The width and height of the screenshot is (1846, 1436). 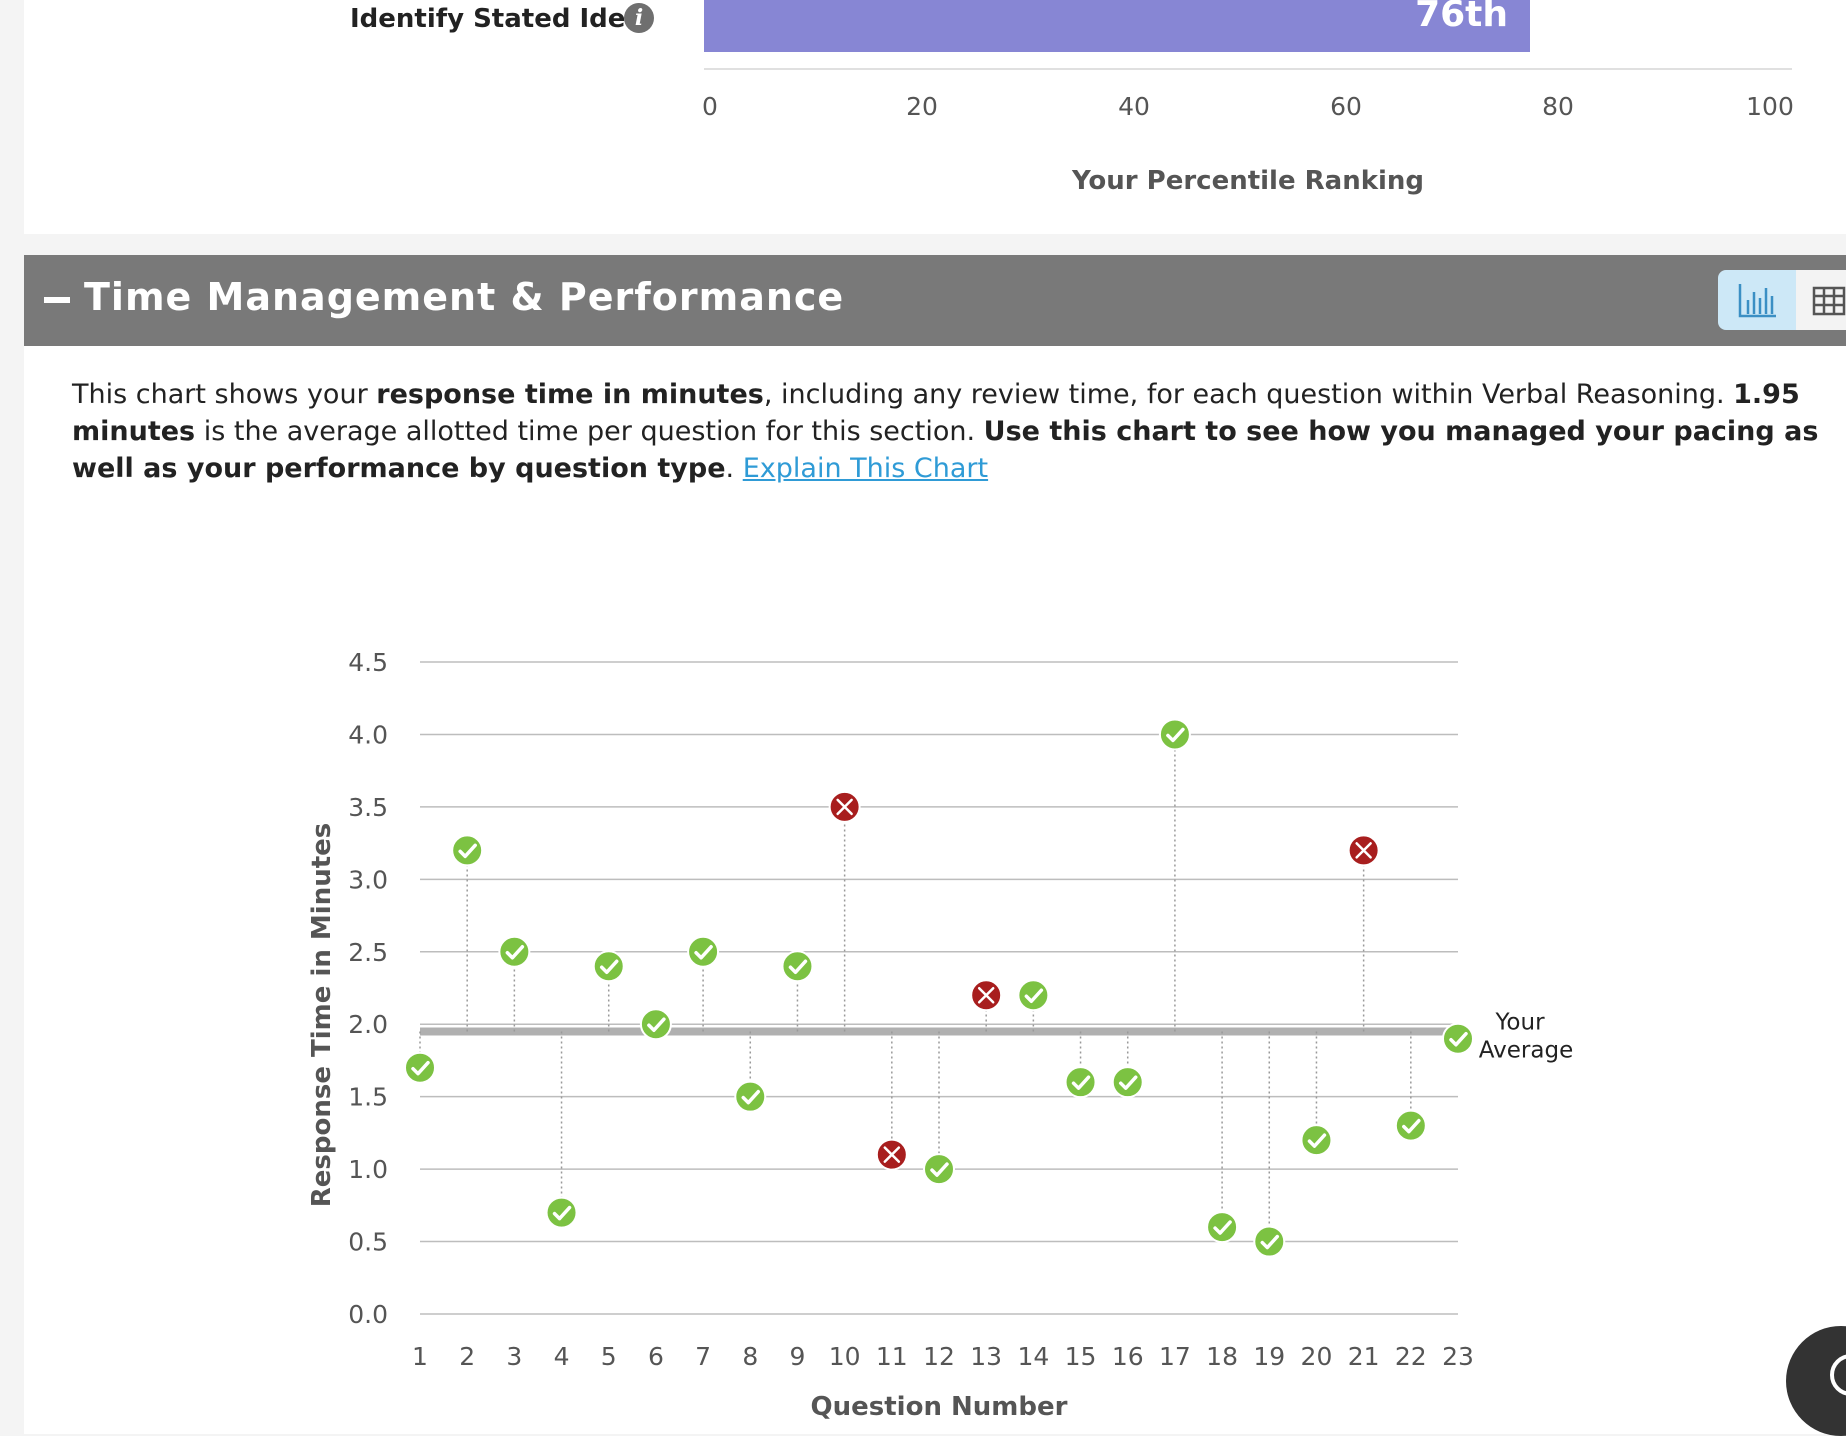 I want to click on percentile-axis-line, so click(x=1248, y=69).